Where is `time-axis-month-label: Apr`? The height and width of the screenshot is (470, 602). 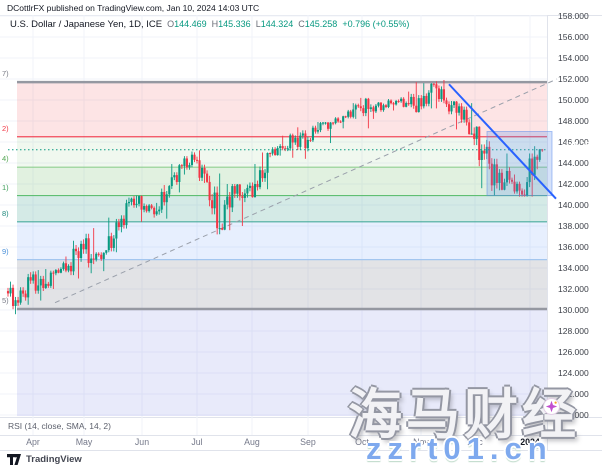 time-axis-month-label: Apr is located at coordinates (33, 442).